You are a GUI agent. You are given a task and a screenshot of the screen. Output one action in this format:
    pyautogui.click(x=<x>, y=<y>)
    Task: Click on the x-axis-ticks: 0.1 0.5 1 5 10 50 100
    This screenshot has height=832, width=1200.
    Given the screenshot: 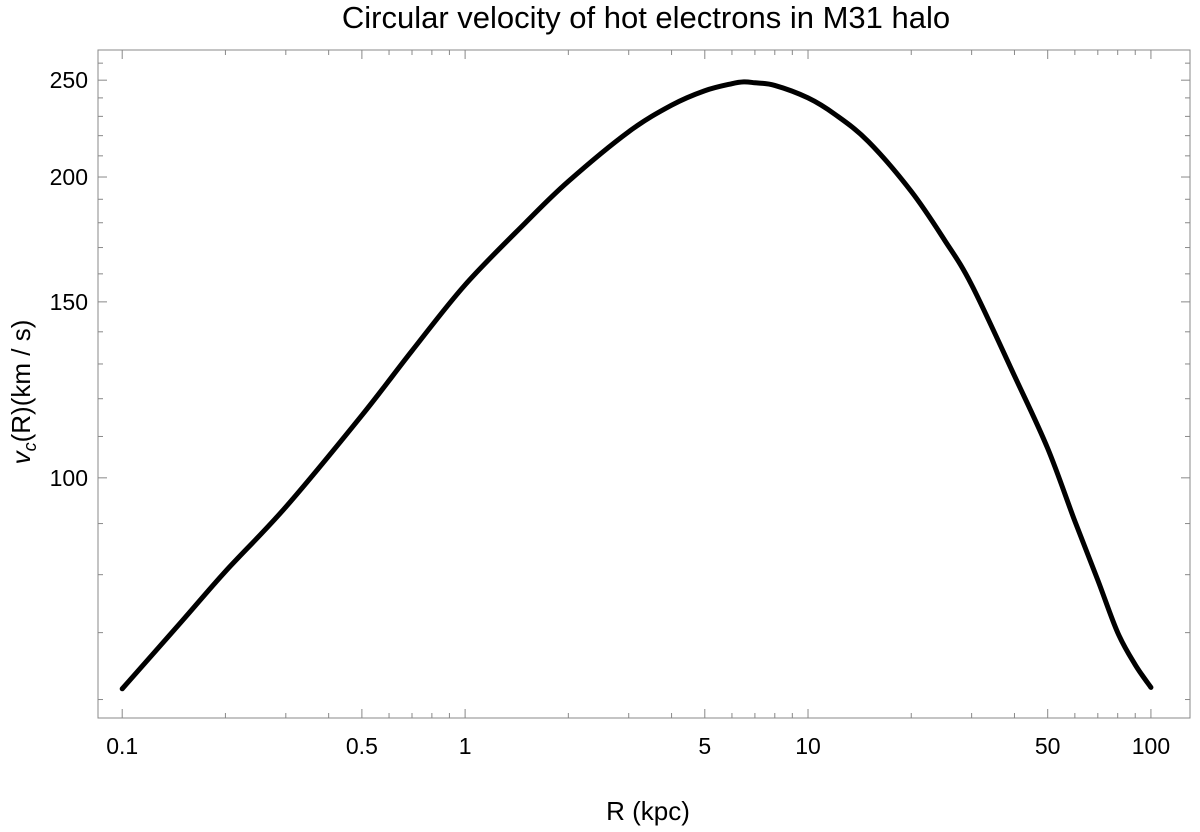 What is the action you would take?
    pyautogui.click(x=638, y=746)
    